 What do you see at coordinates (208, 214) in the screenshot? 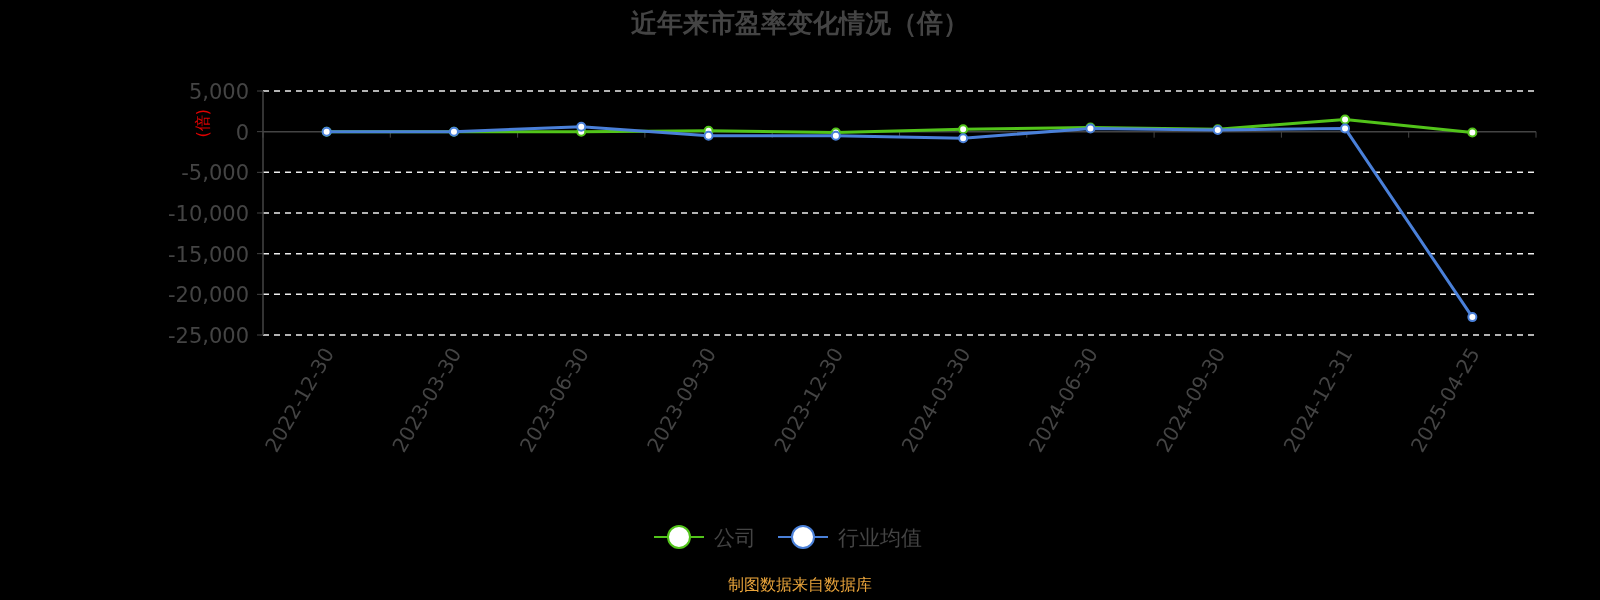
I see `y-tick-label: -10,000` at bounding box center [208, 214].